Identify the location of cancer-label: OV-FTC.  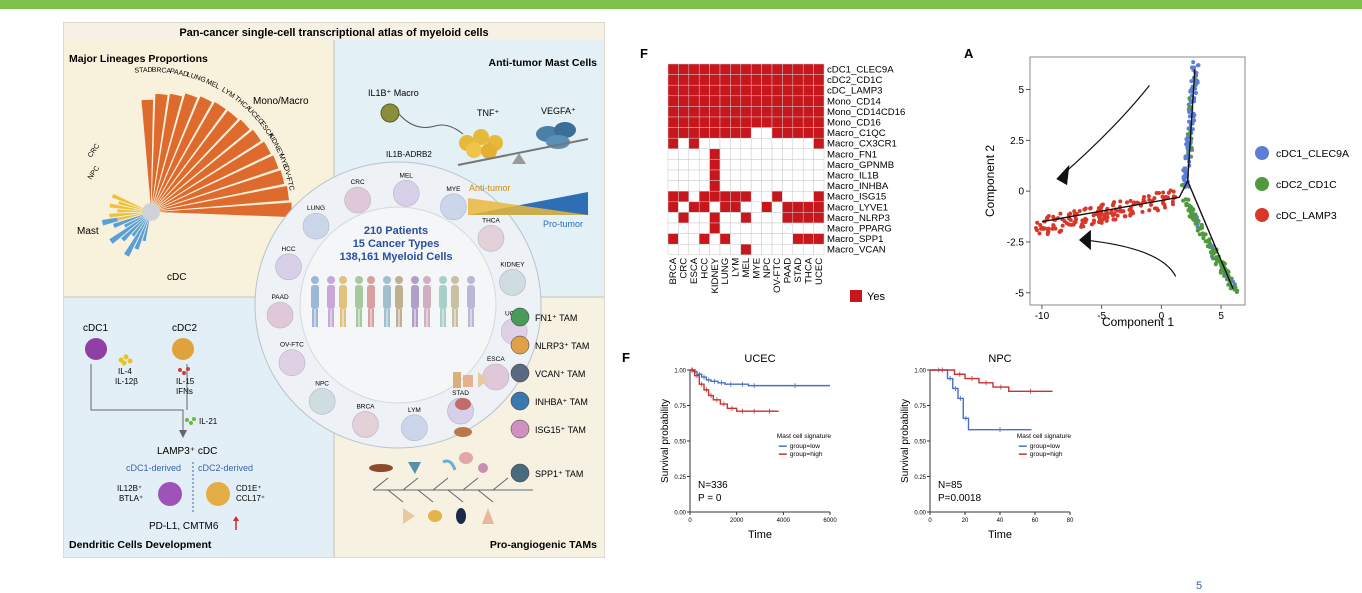
(292, 345).